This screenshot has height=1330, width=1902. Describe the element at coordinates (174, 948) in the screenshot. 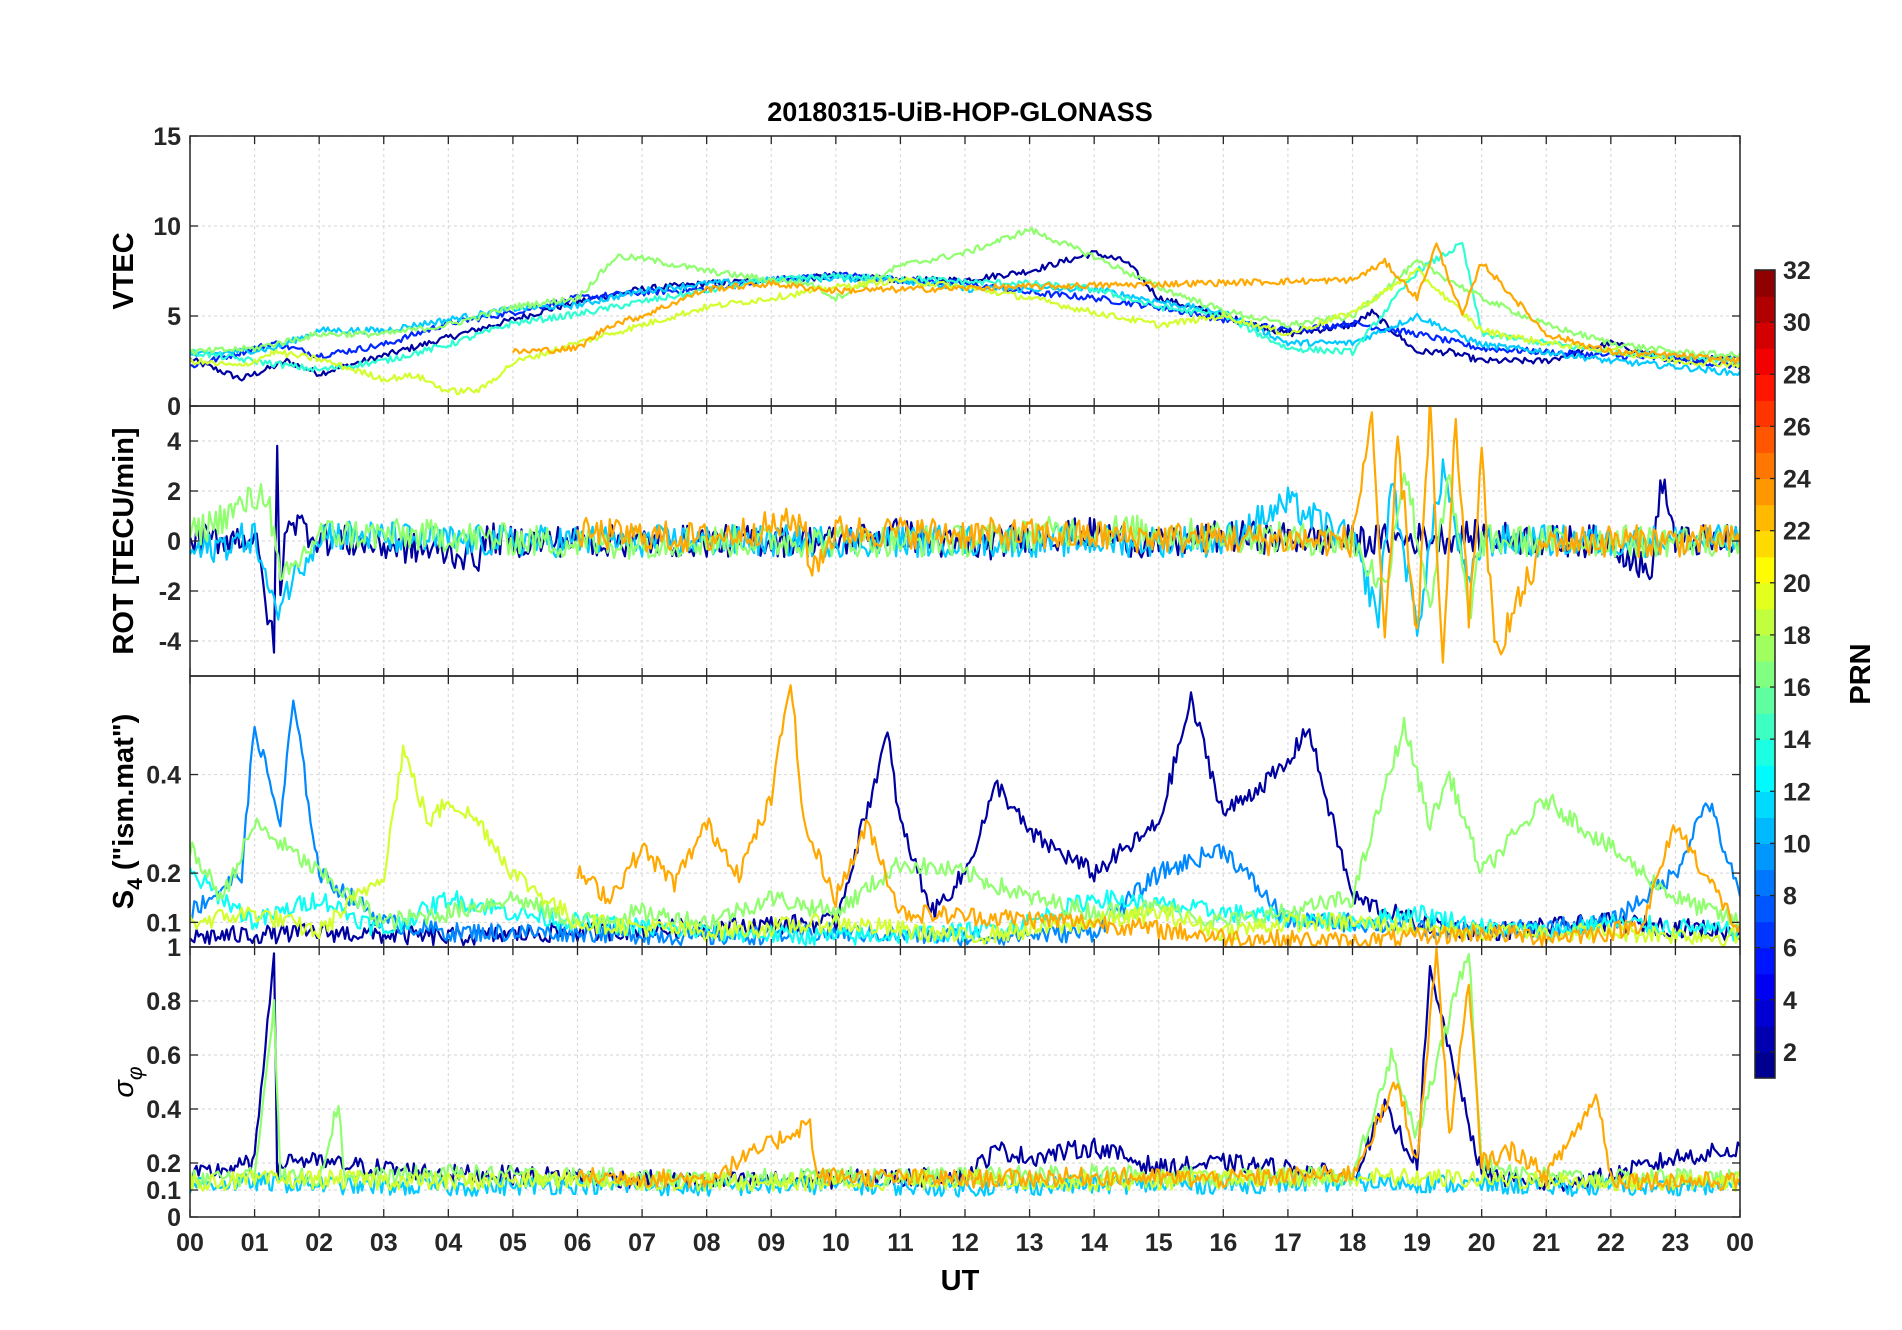

I see `y-tick-label: 1` at that location.